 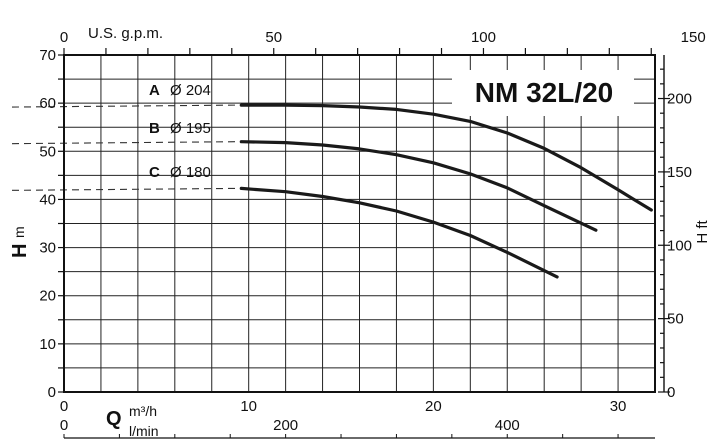 I want to click on curve-c, so click(x=399, y=232).